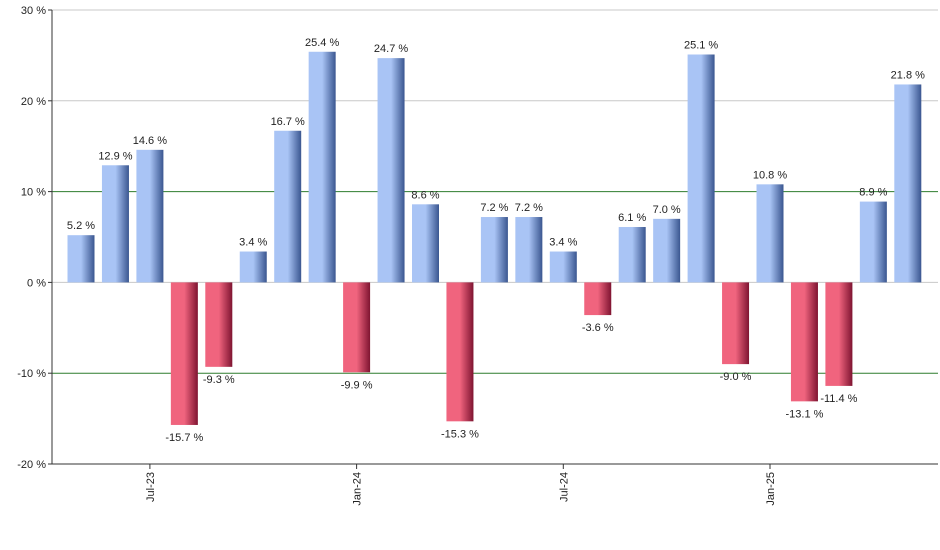 The height and width of the screenshot is (550, 940). Describe the element at coordinates (460, 434) in the screenshot. I see `data-label: -15.3 %` at that location.